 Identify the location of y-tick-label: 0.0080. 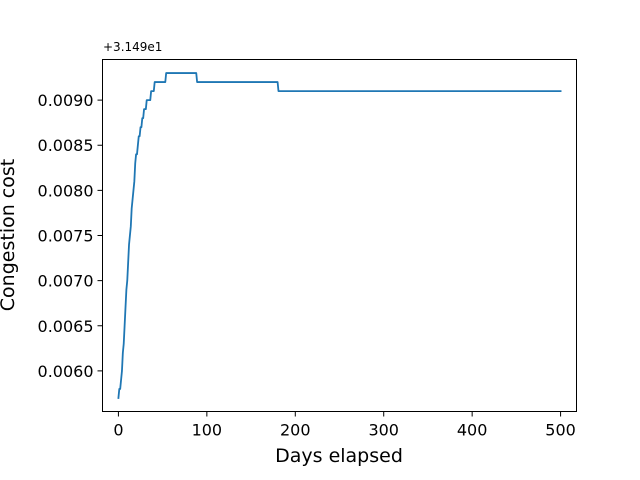
(66, 190).